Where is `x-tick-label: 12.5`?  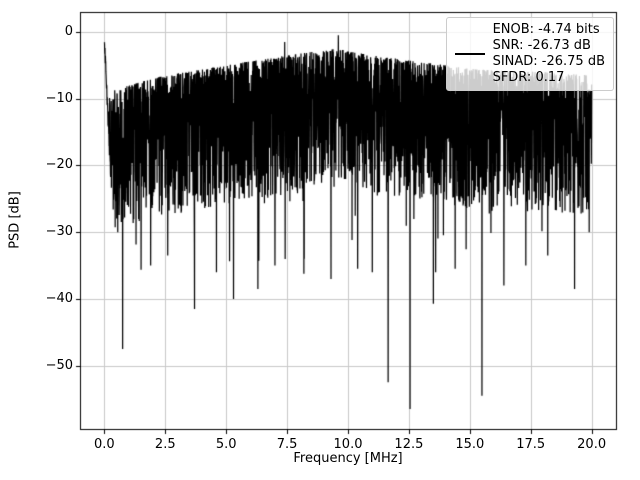 x-tick-label: 12.5 is located at coordinates (409, 444).